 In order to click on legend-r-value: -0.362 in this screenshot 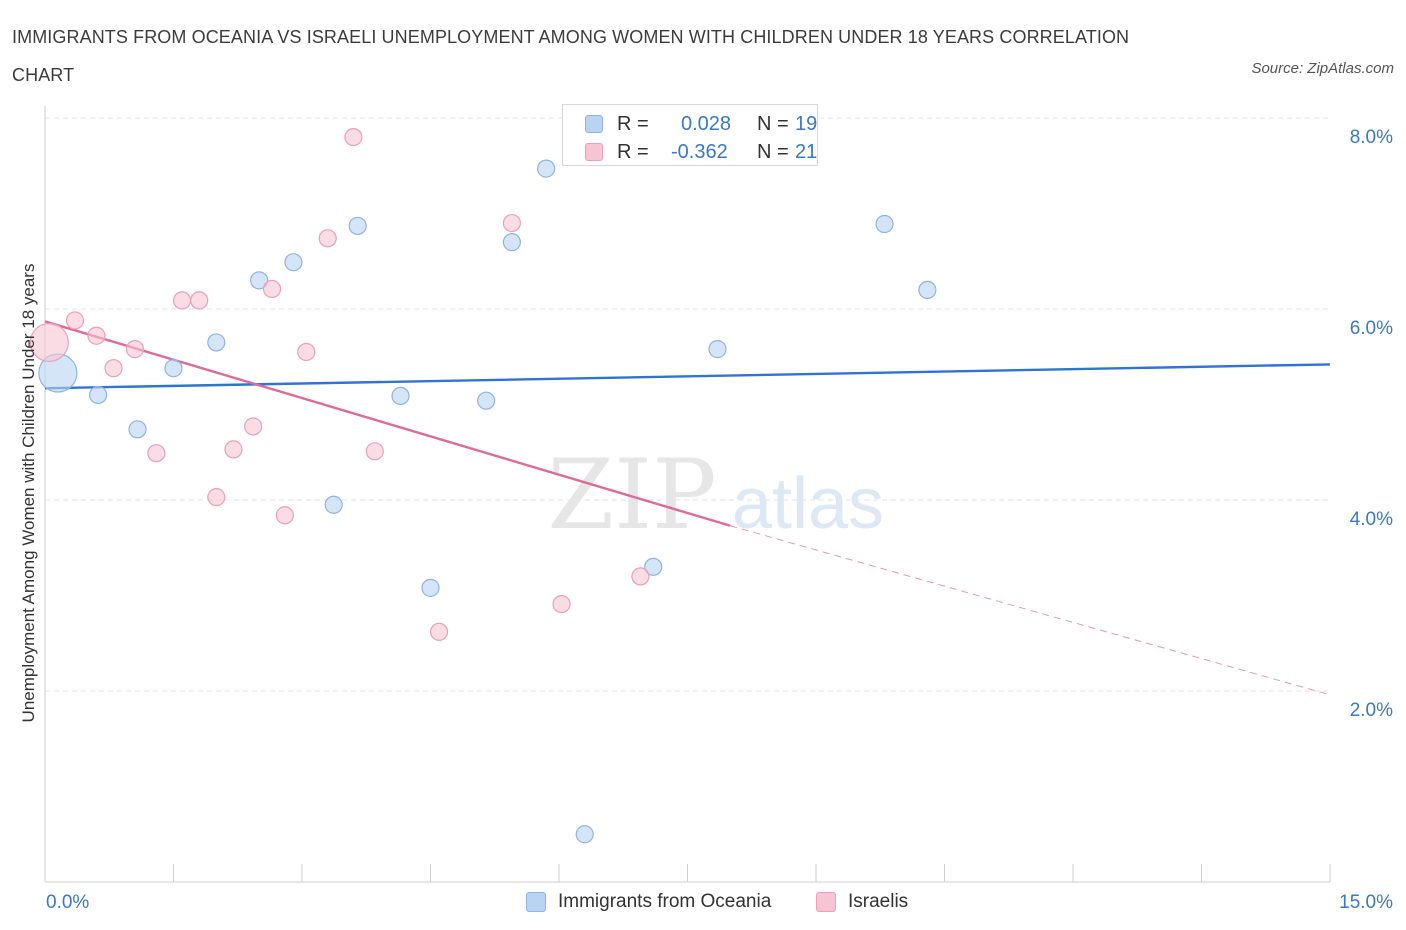, I will do `click(699, 152)`.